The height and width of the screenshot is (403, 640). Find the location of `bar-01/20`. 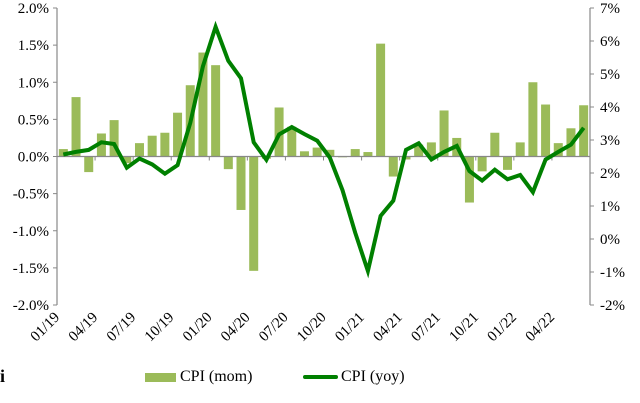

bar-01/20 is located at coordinates (216, 111).